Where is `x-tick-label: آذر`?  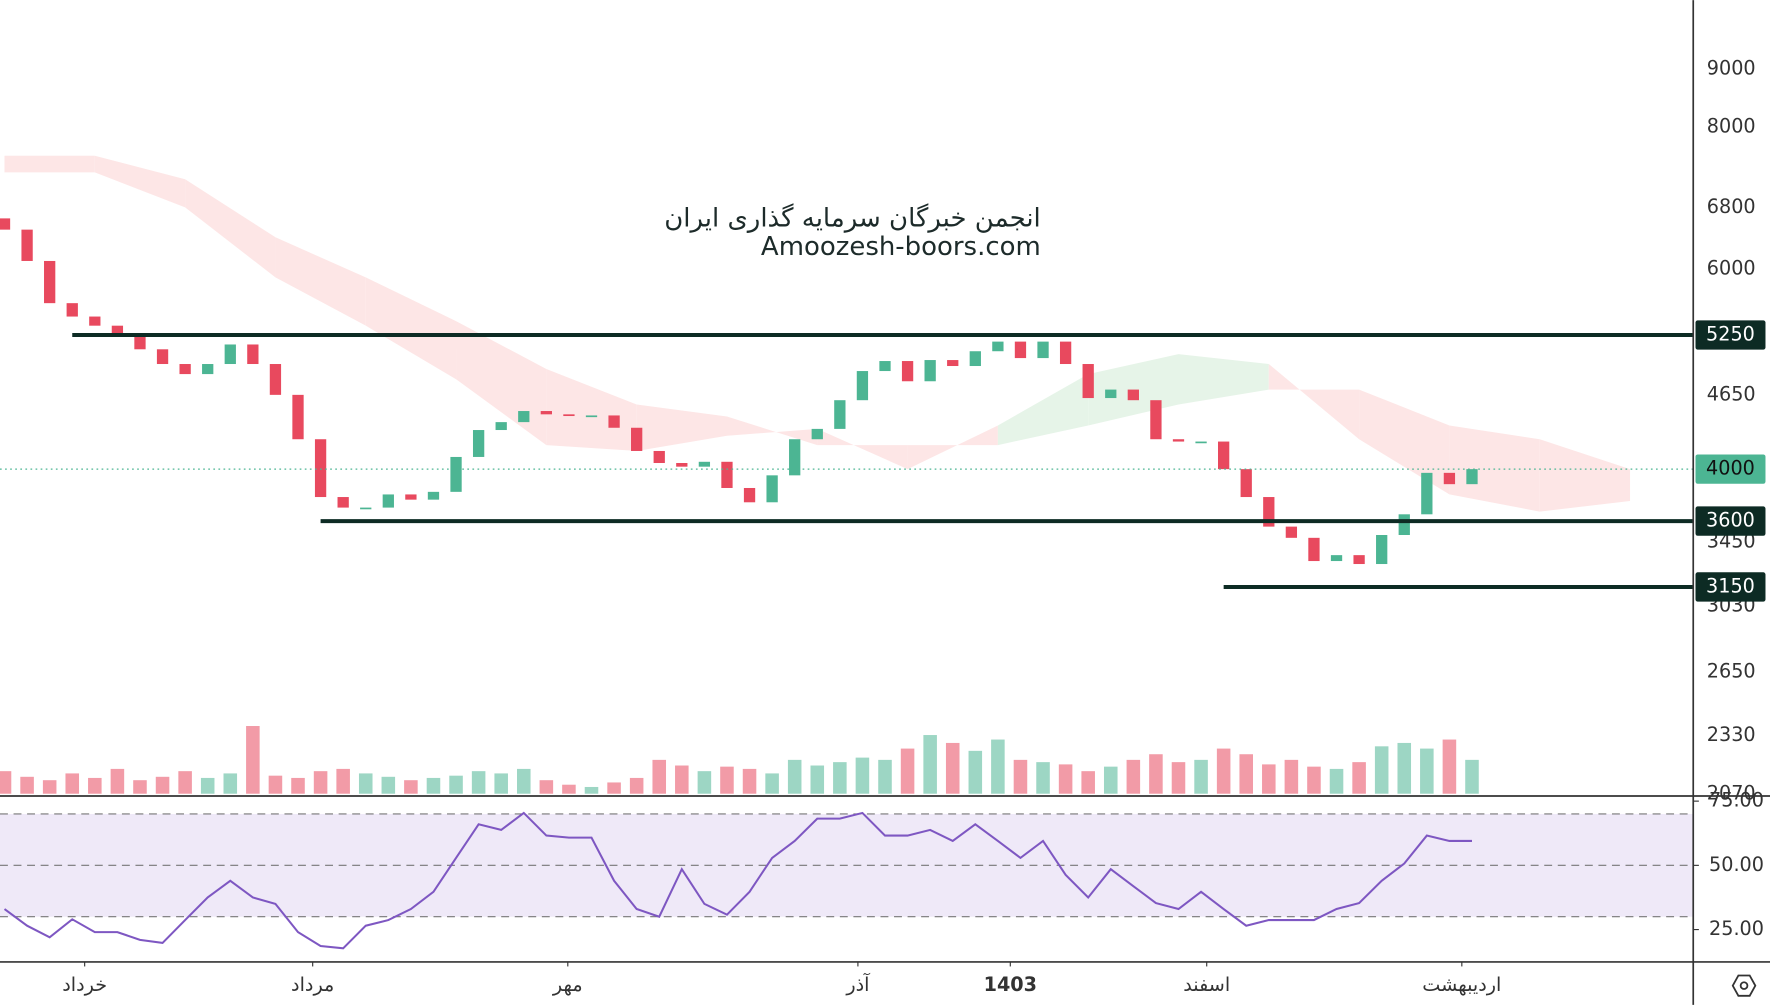 x-tick-label: آذر is located at coordinates (858, 984).